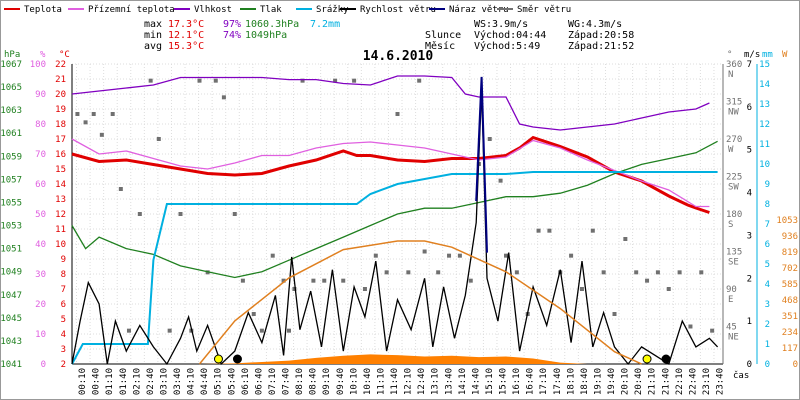  Describe the element at coordinates (749, 194) in the screenshot. I see `tick-ms: 4` at that location.